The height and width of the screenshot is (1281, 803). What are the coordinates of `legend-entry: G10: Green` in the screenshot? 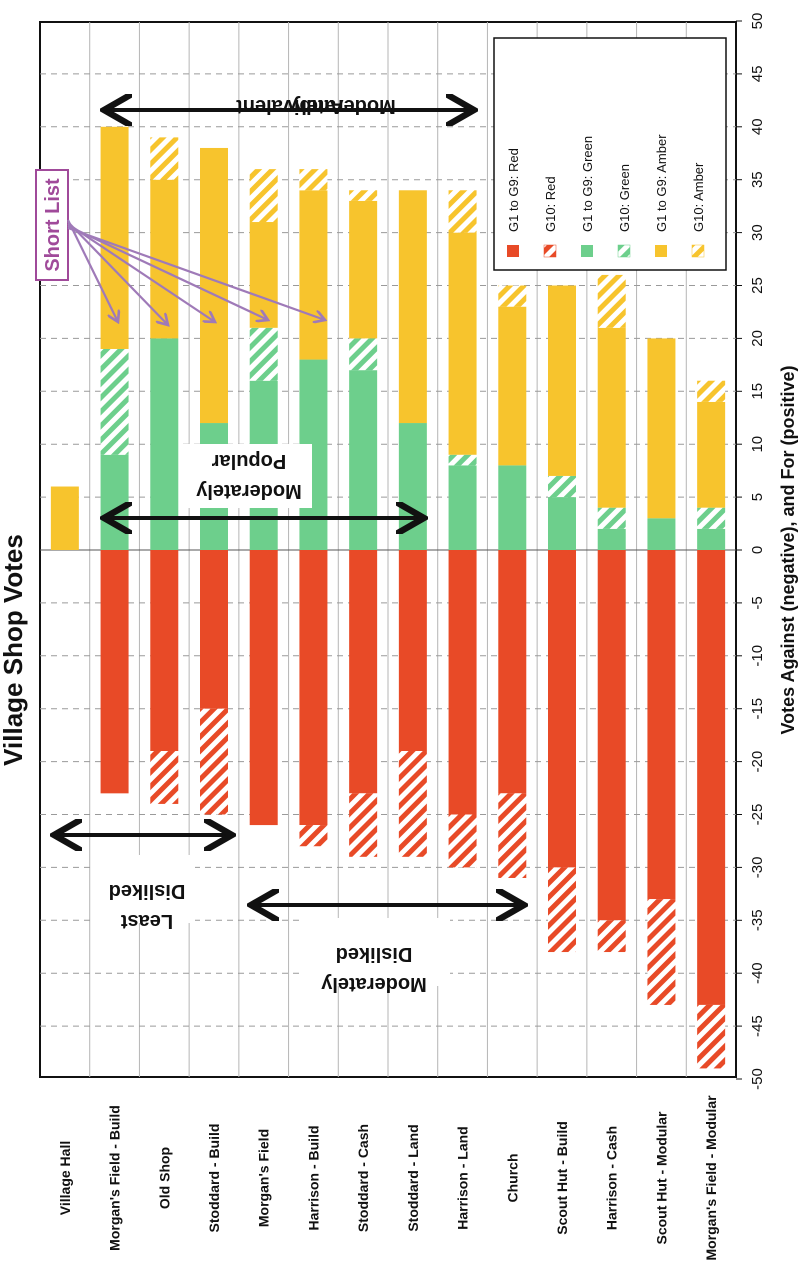 It's located at (624, 198).